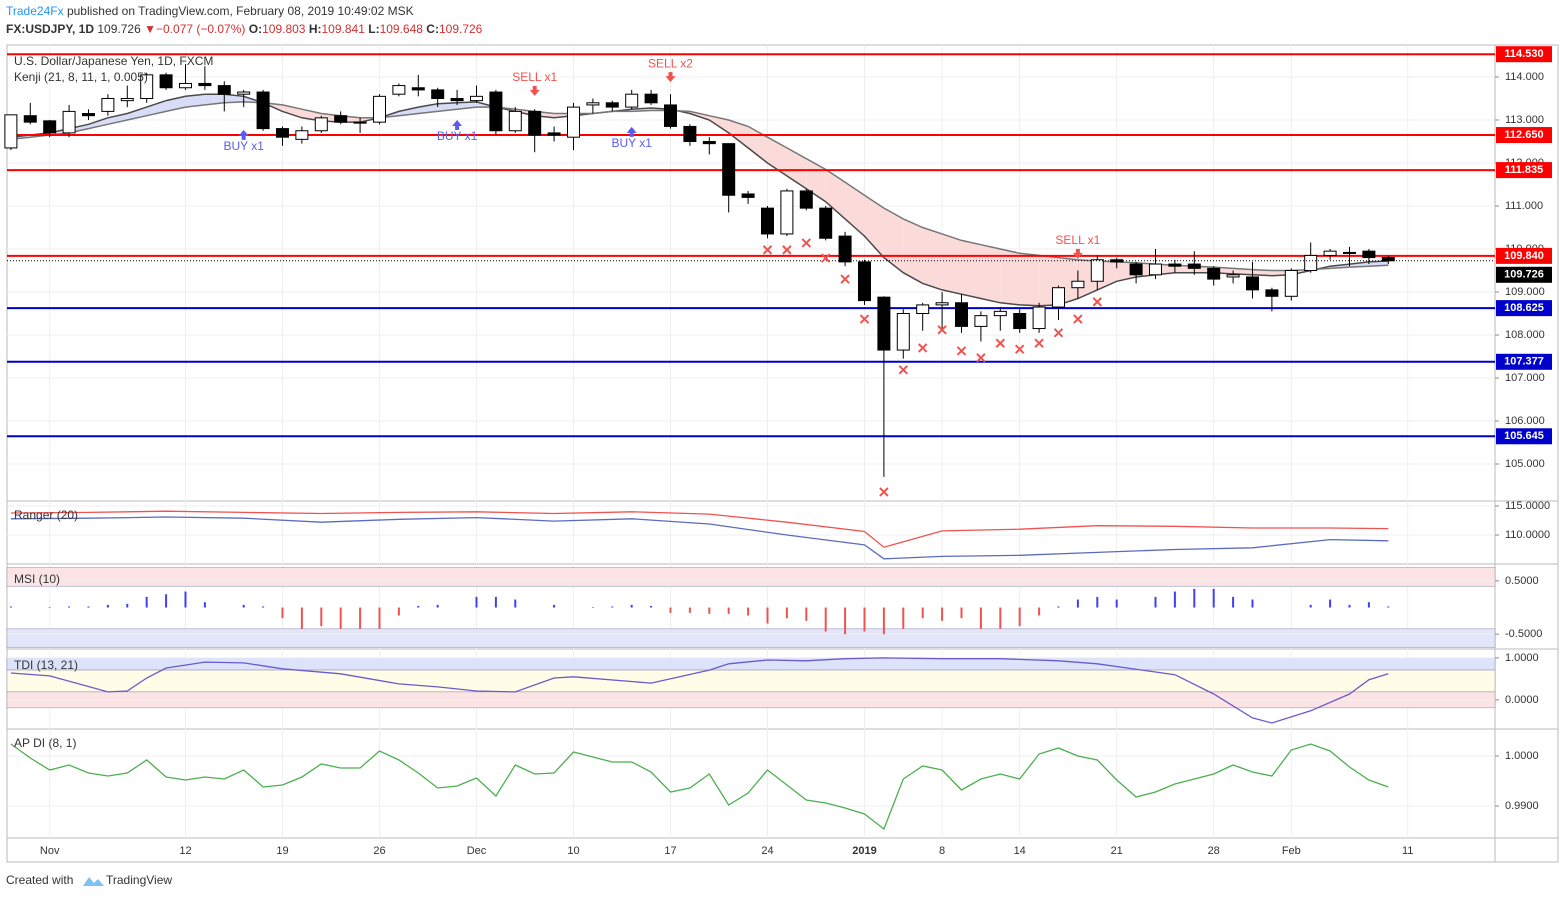 The height and width of the screenshot is (899, 1565). What do you see at coordinates (81, 77) in the screenshot?
I see `pane-subtitle: Kenji (21, 8, 11, 1, 0.005)` at bounding box center [81, 77].